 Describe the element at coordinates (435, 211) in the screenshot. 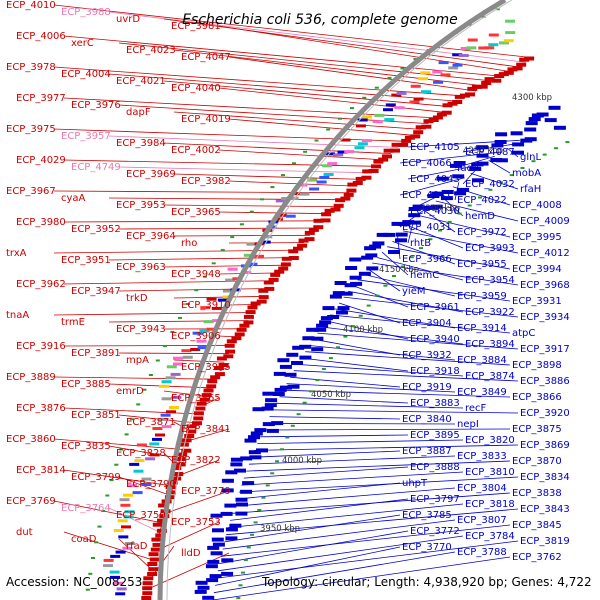

I see `right-gene-label: ECP_4030` at that location.